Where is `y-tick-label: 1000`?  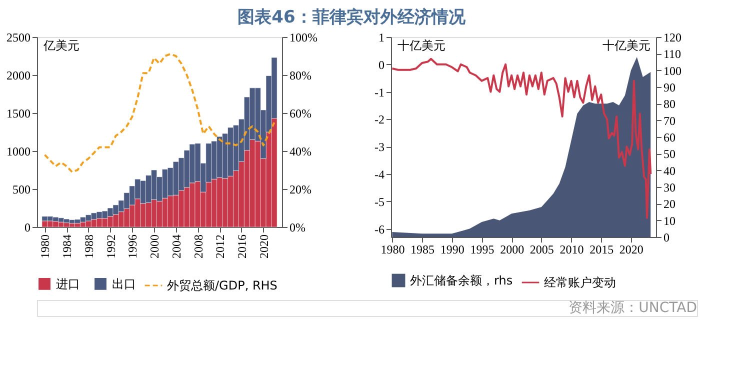 y-tick-label: 1000 is located at coordinates (18, 151).